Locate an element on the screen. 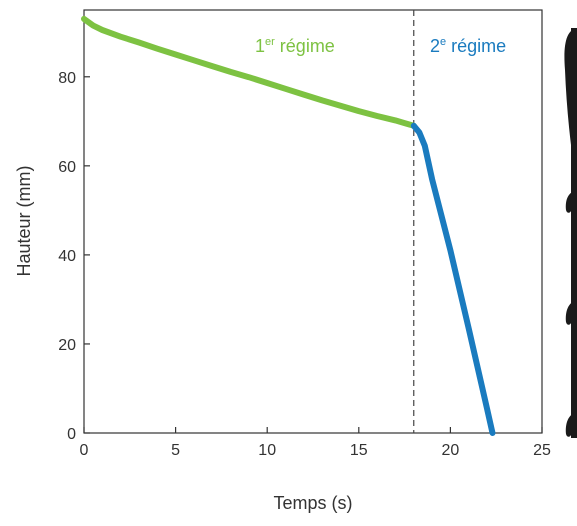  y-tick-label: 60 is located at coordinates (67, 167).